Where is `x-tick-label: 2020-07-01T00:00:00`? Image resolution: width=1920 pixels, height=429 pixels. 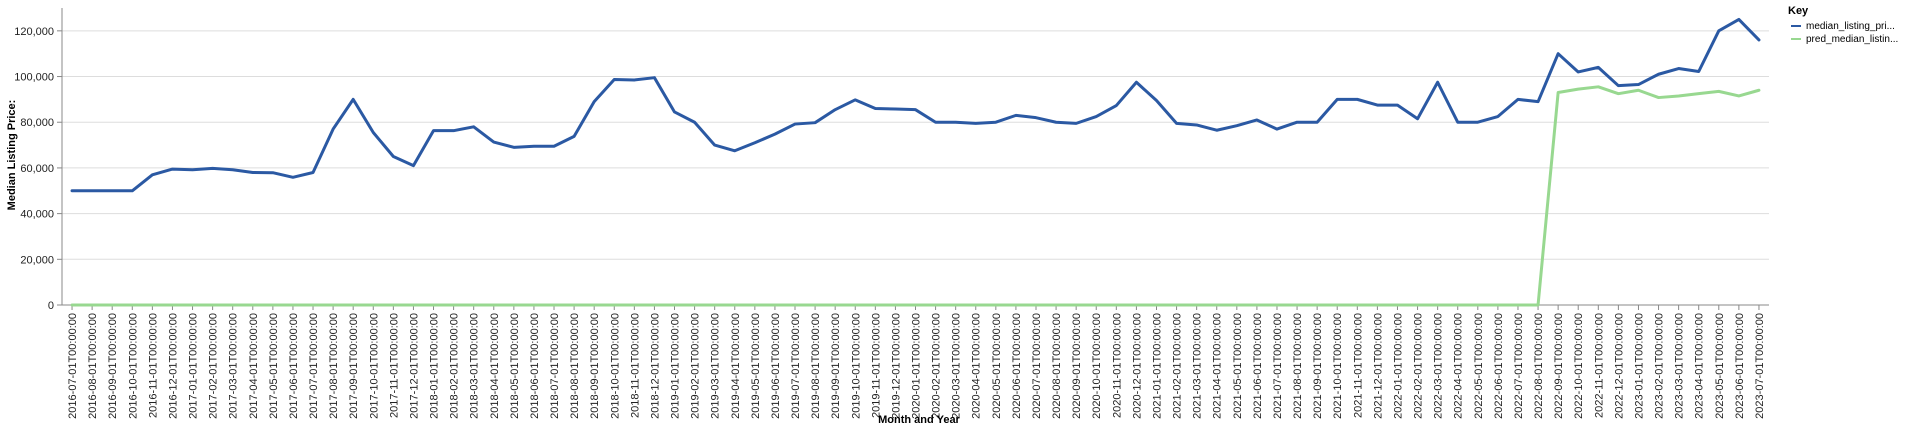 x-tick-label: 2020-07-01T00:00:00 is located at coordinates (1037, 366).